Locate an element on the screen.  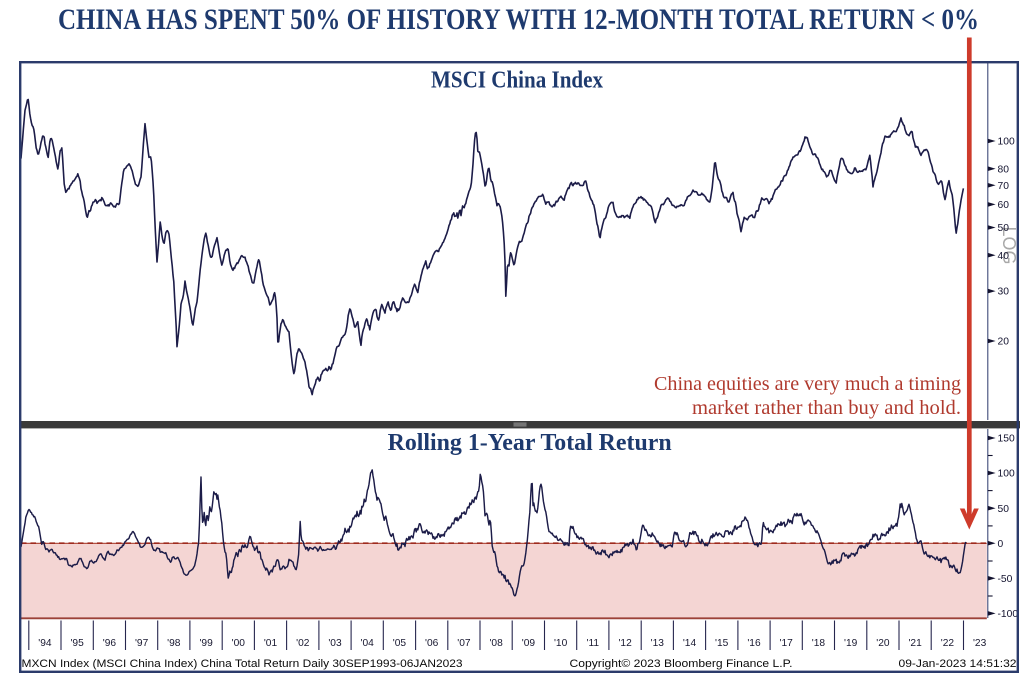
svg-text: '20 is located at coordinates (883, 643).